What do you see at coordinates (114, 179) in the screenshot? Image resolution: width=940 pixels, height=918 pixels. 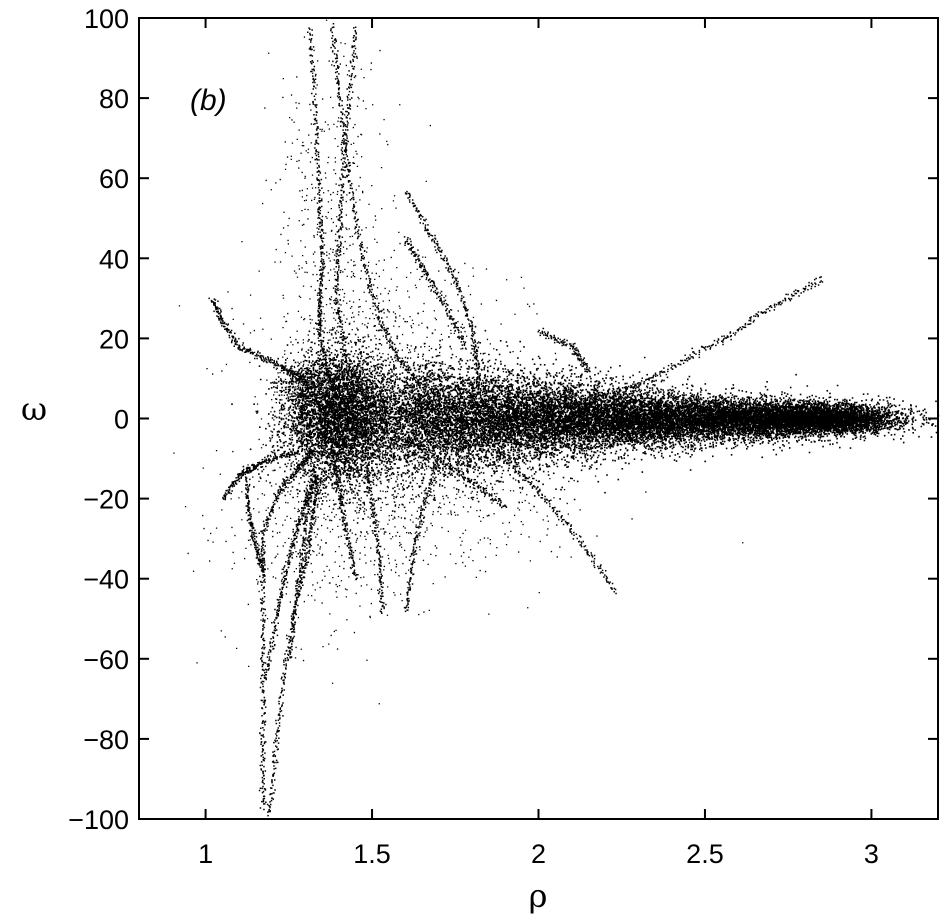 I see `y-tick-label: 60` at bounding box center [114, 179].